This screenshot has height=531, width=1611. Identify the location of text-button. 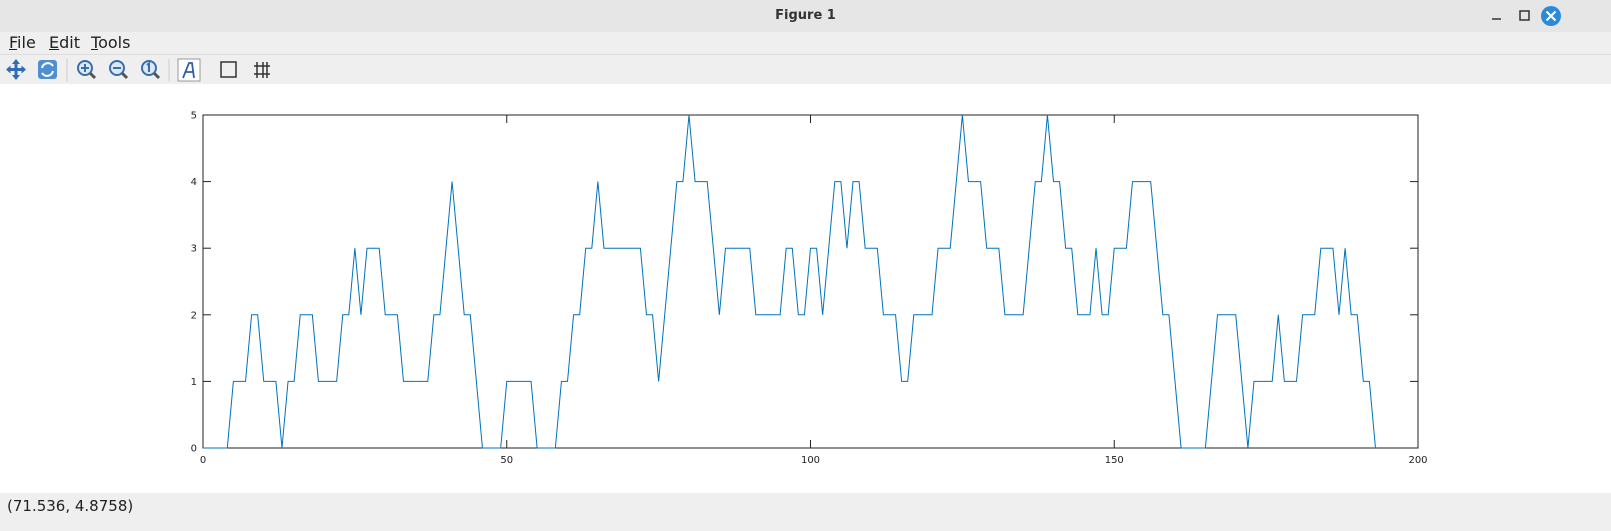
(189, 70).